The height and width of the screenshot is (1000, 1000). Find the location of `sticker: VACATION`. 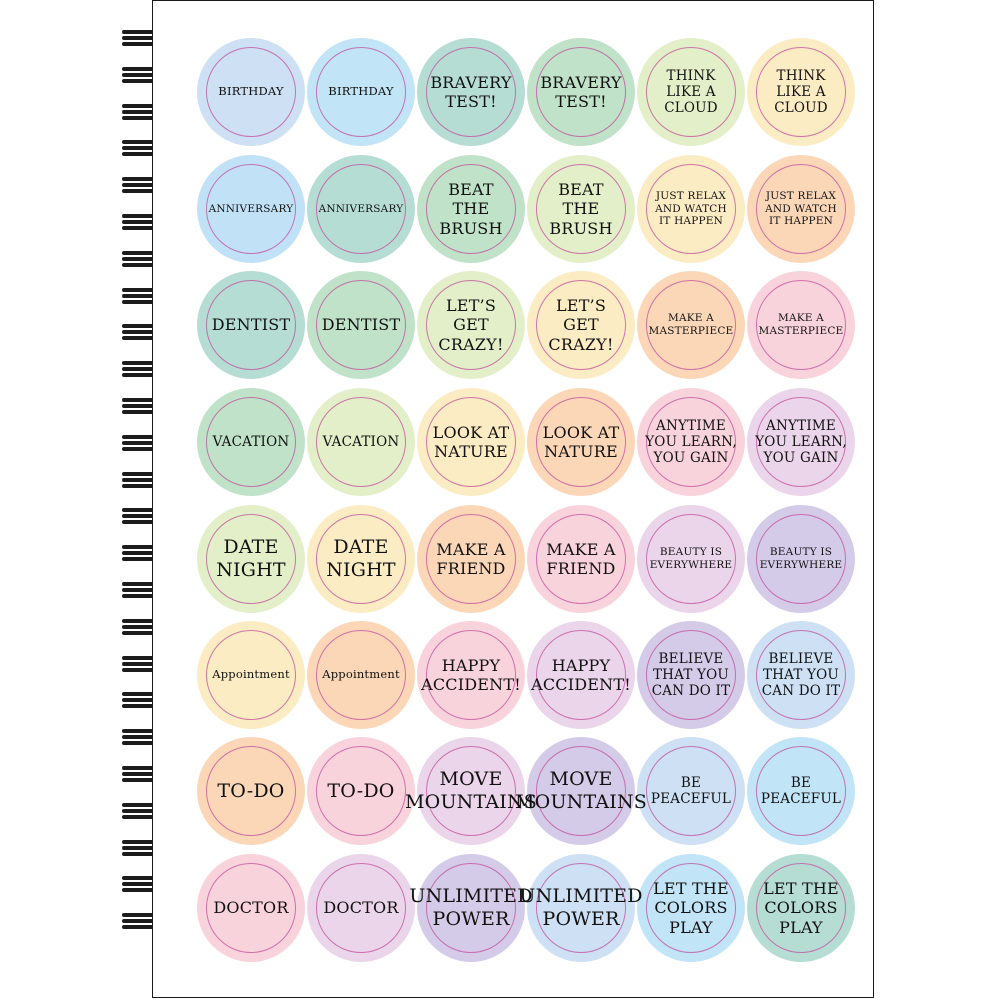

sticker: VACATION is located at coordinates (251, 442).